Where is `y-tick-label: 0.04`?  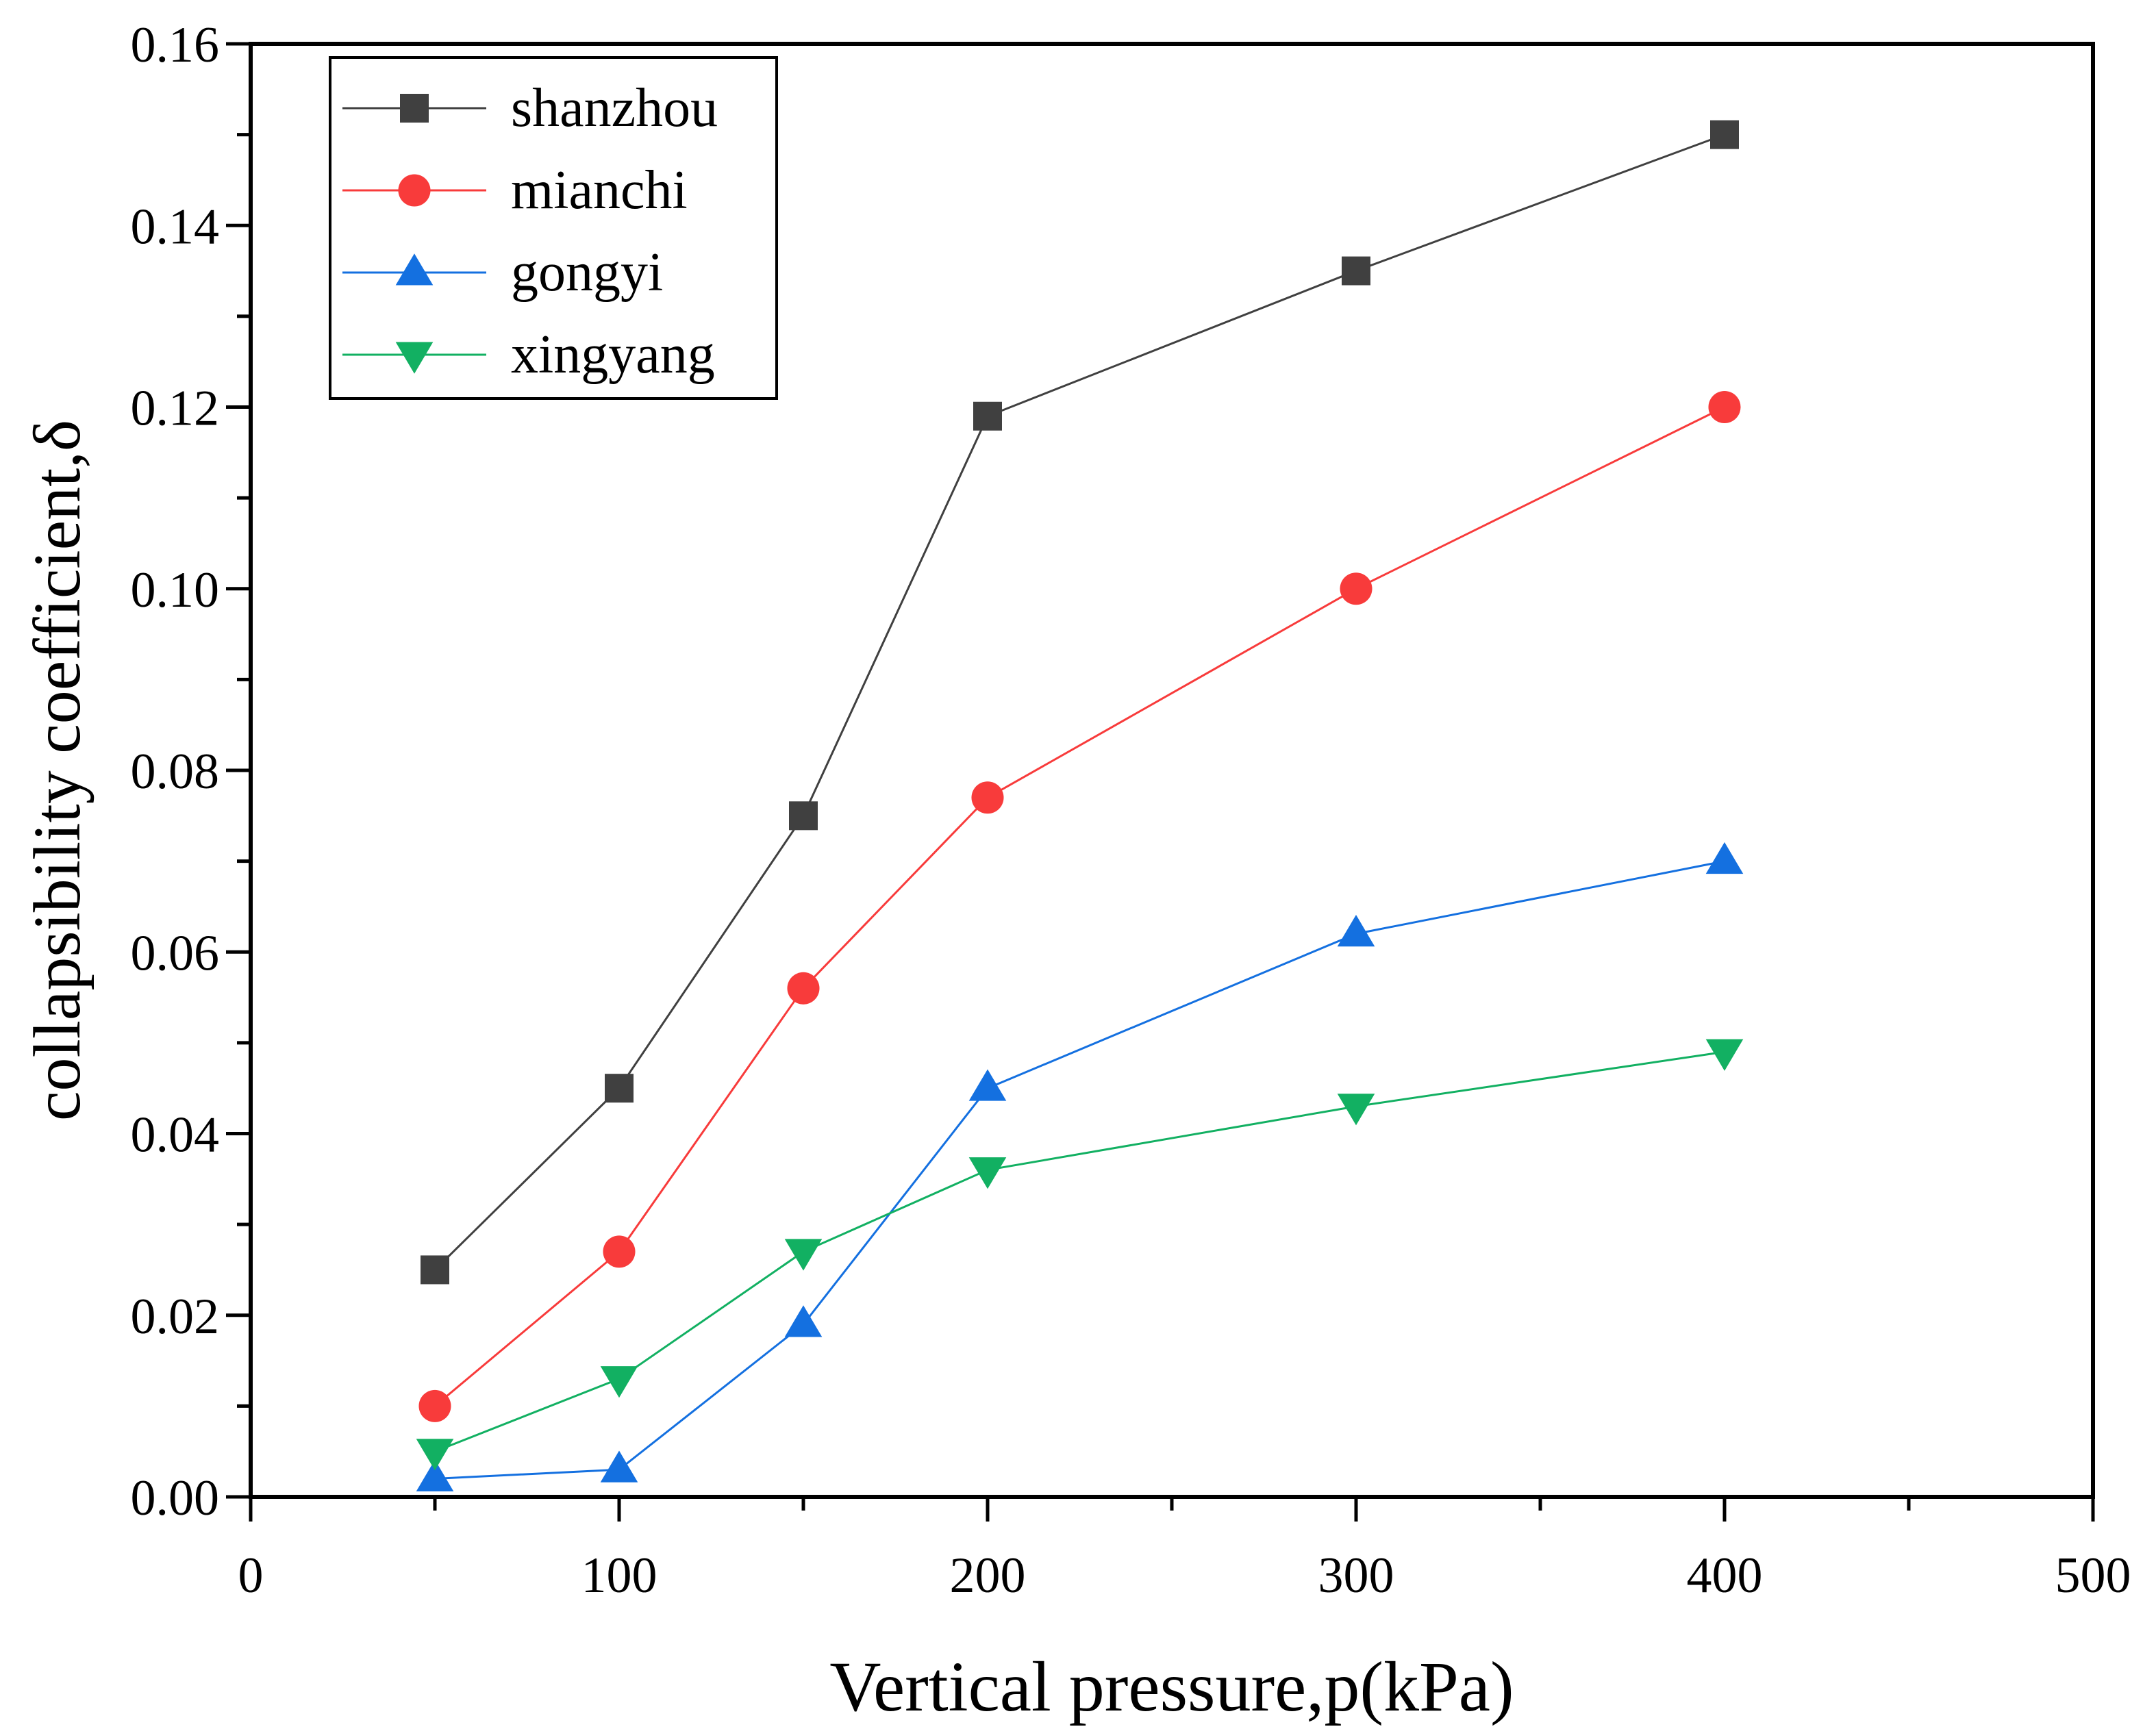
y-tick-label: 0.04 is located at coordinates (175, 1135).